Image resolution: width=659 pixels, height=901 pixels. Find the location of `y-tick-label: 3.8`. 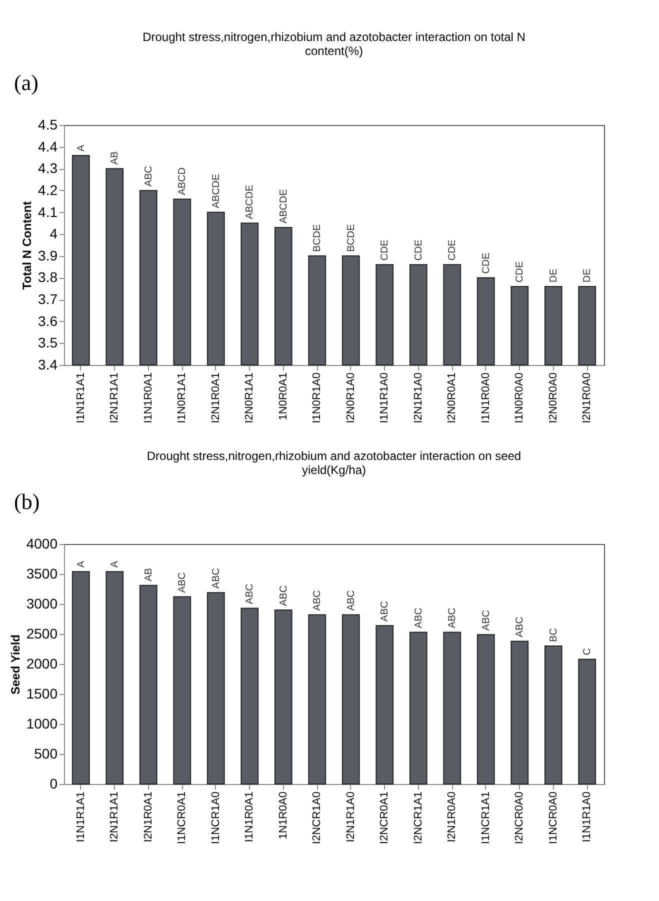

y-tick-label: 3.8 is located at coordinates (48, 277).